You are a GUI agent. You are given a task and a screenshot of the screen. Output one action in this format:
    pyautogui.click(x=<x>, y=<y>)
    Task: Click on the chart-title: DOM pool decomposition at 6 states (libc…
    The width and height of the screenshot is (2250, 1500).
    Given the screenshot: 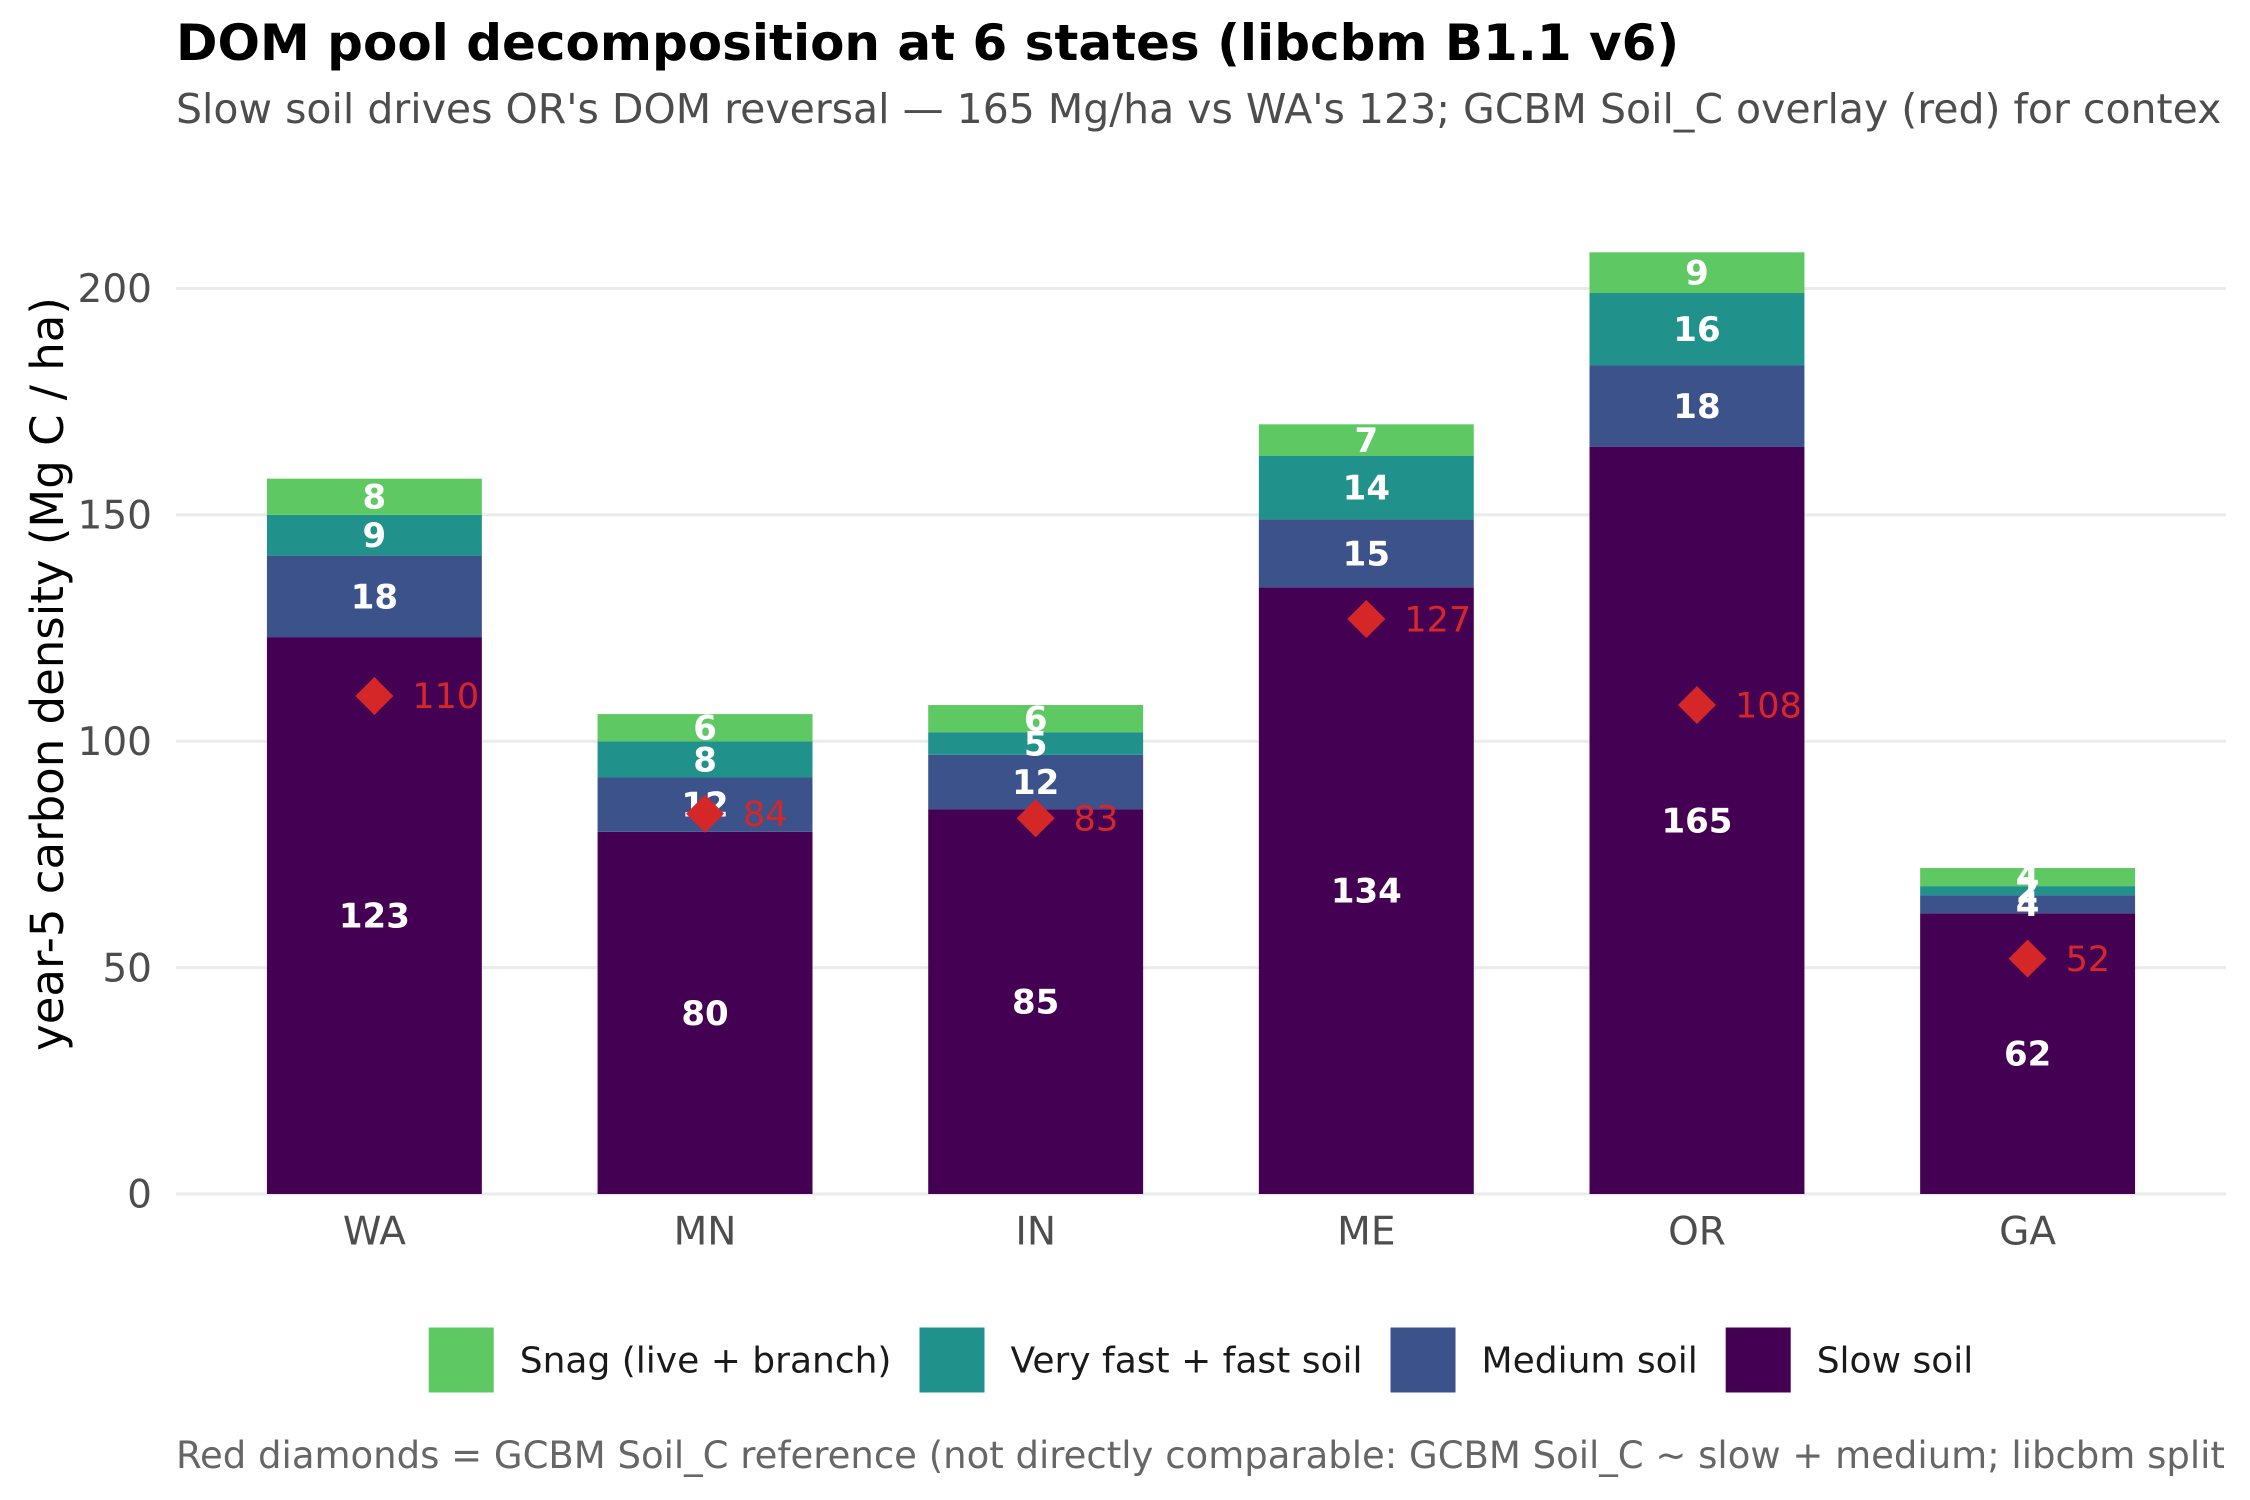 What is the action you would take?
    pyautogui.click(x=927, y=43)
    